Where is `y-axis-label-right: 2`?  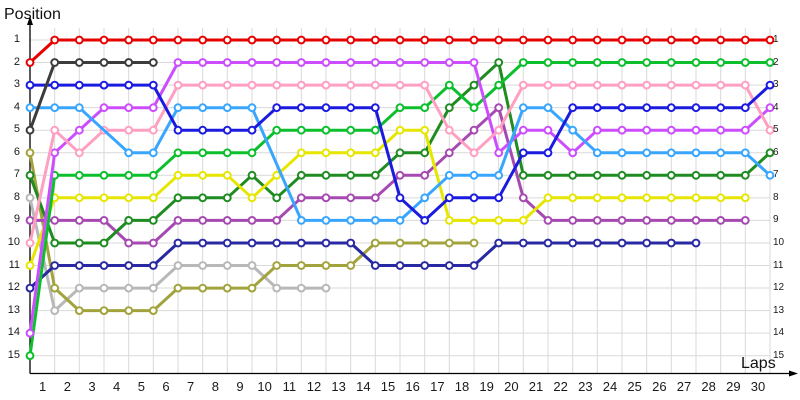 y-axis-label-right: 2 is located at coordinates (776, 62).